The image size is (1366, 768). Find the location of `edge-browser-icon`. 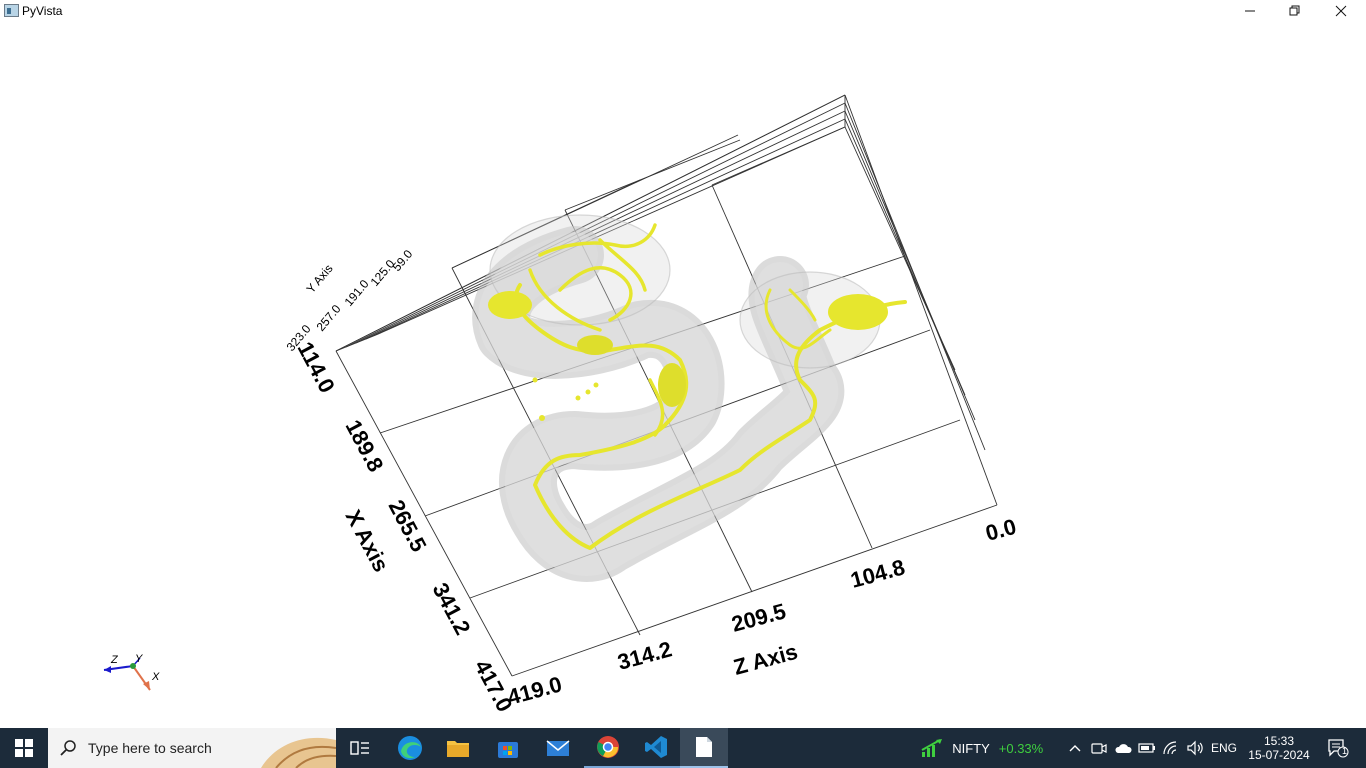

edge-browser-icon is located at coordinates (410, 748).